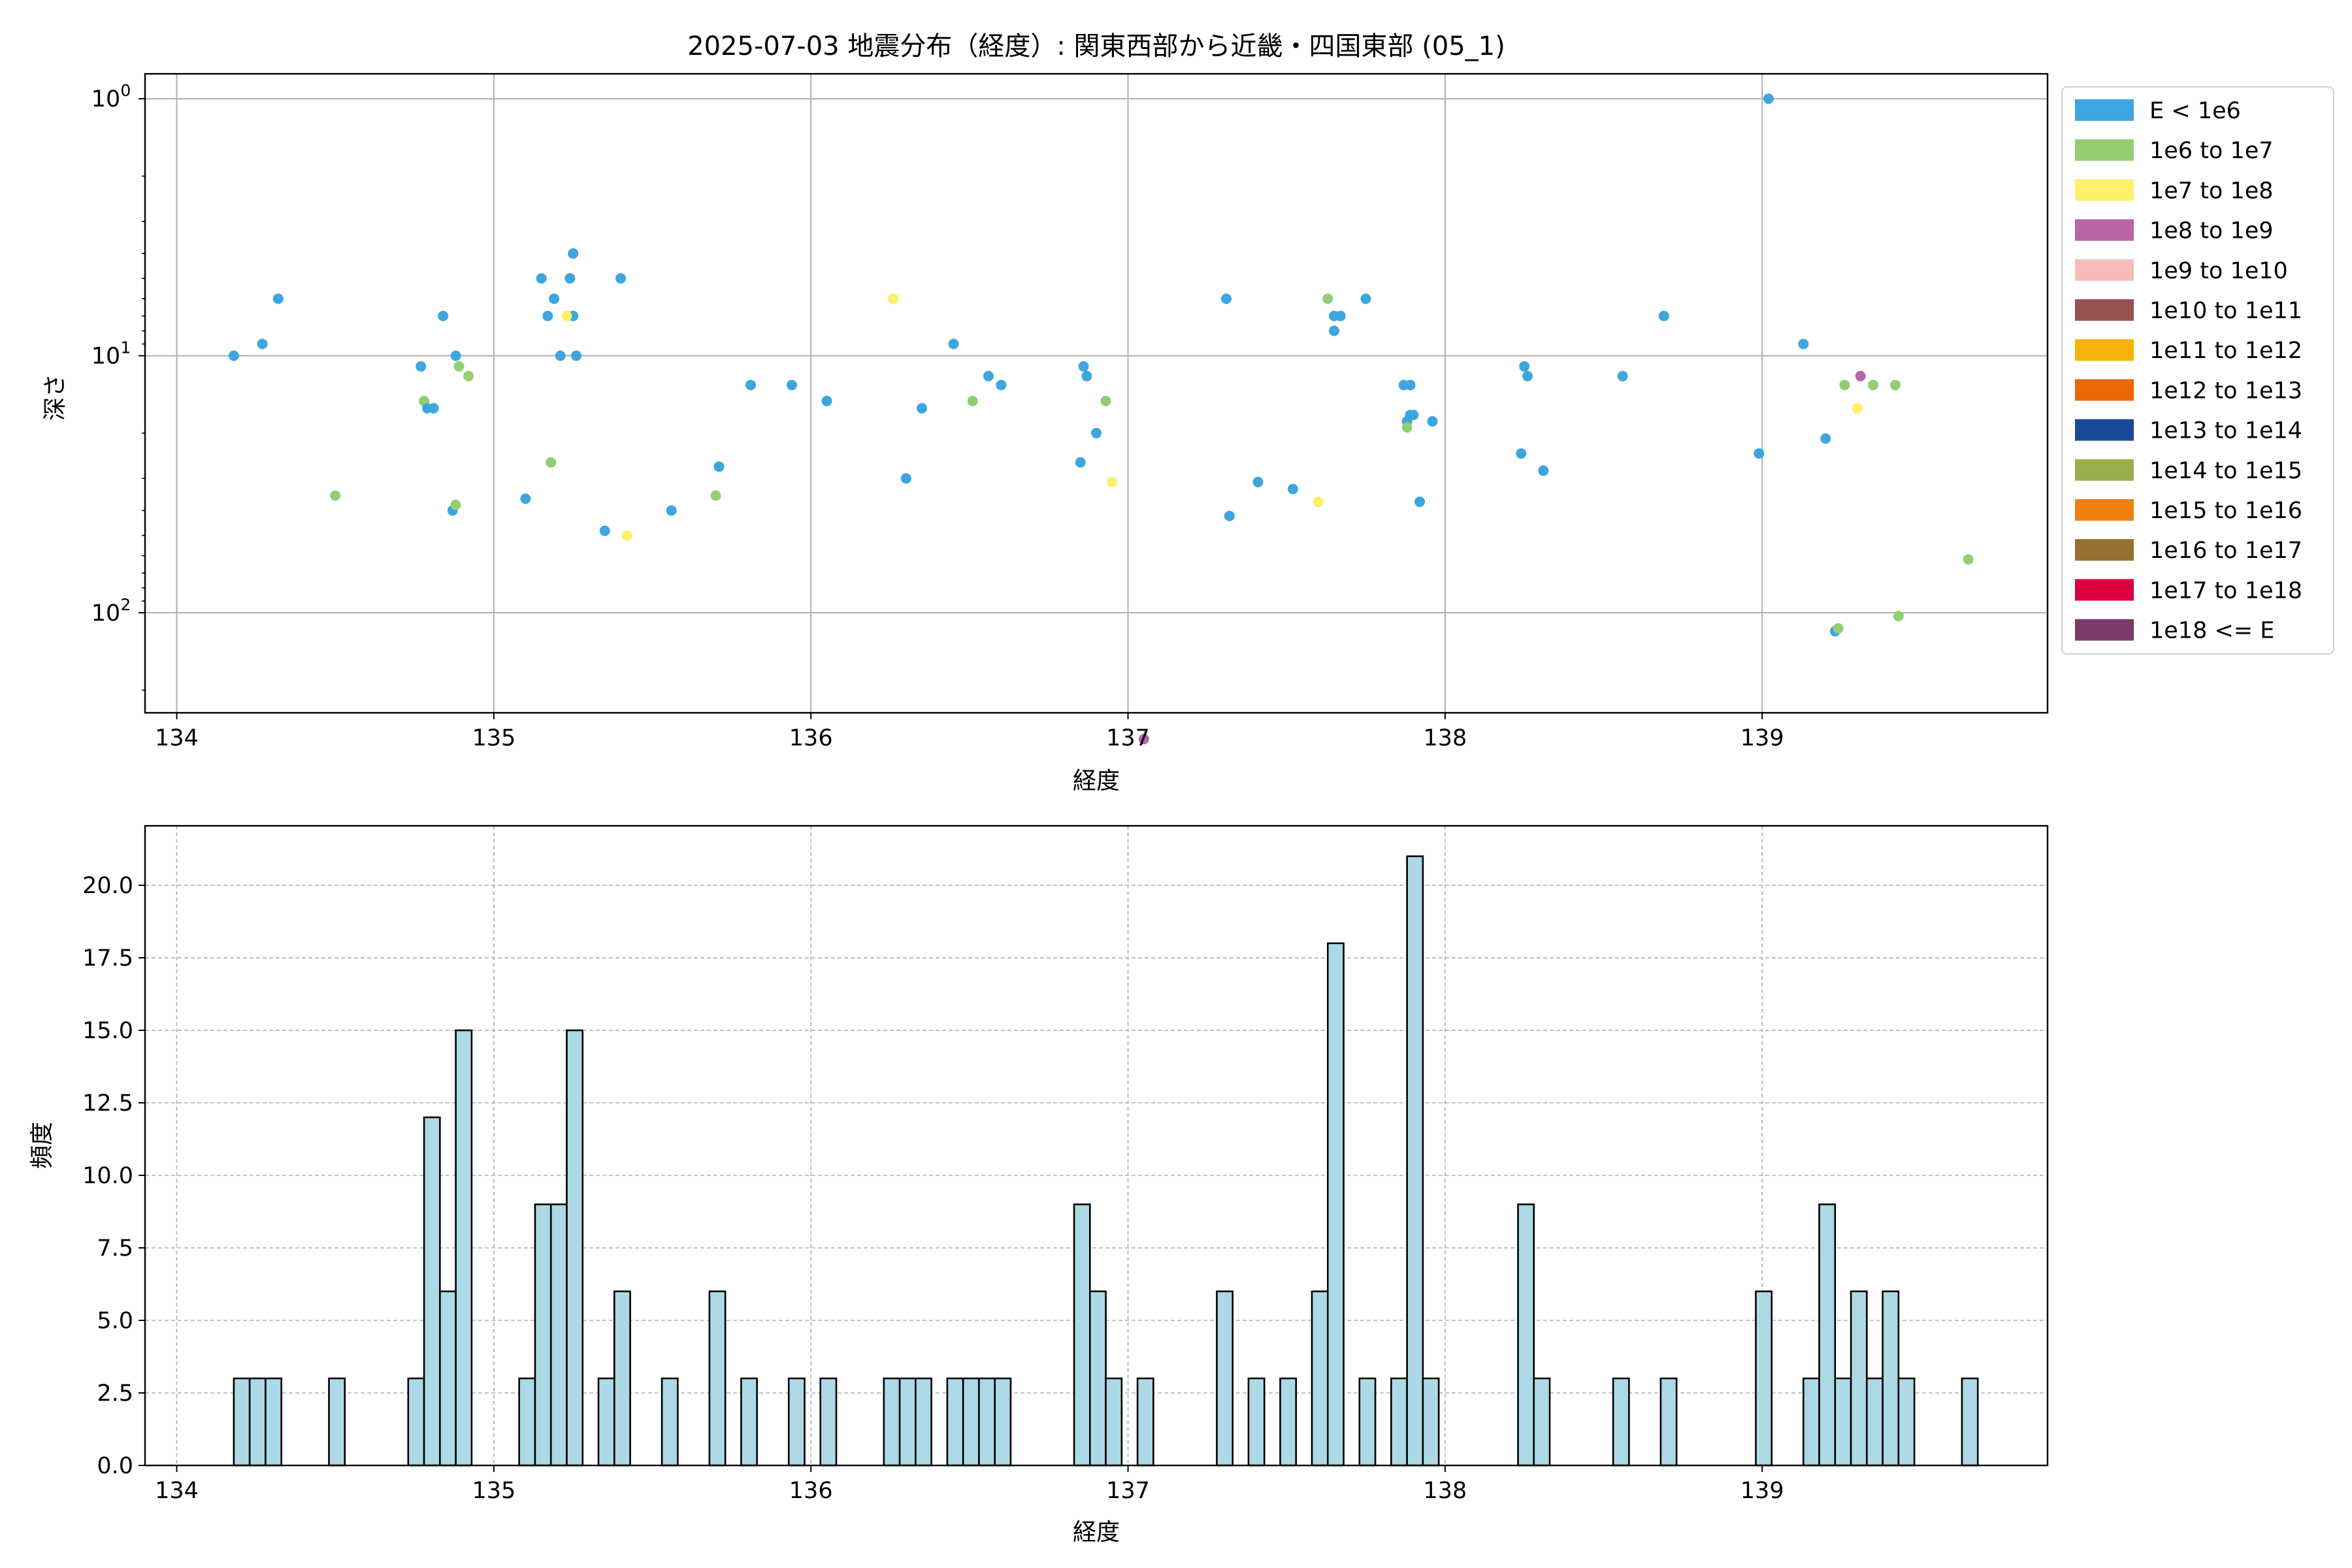 Image resolution: width=2352 pixels, height=1568 pixels. Describe the element at coordinates (111, 611) in the screenshot. I see `y-tick-label: 10²` at that location.